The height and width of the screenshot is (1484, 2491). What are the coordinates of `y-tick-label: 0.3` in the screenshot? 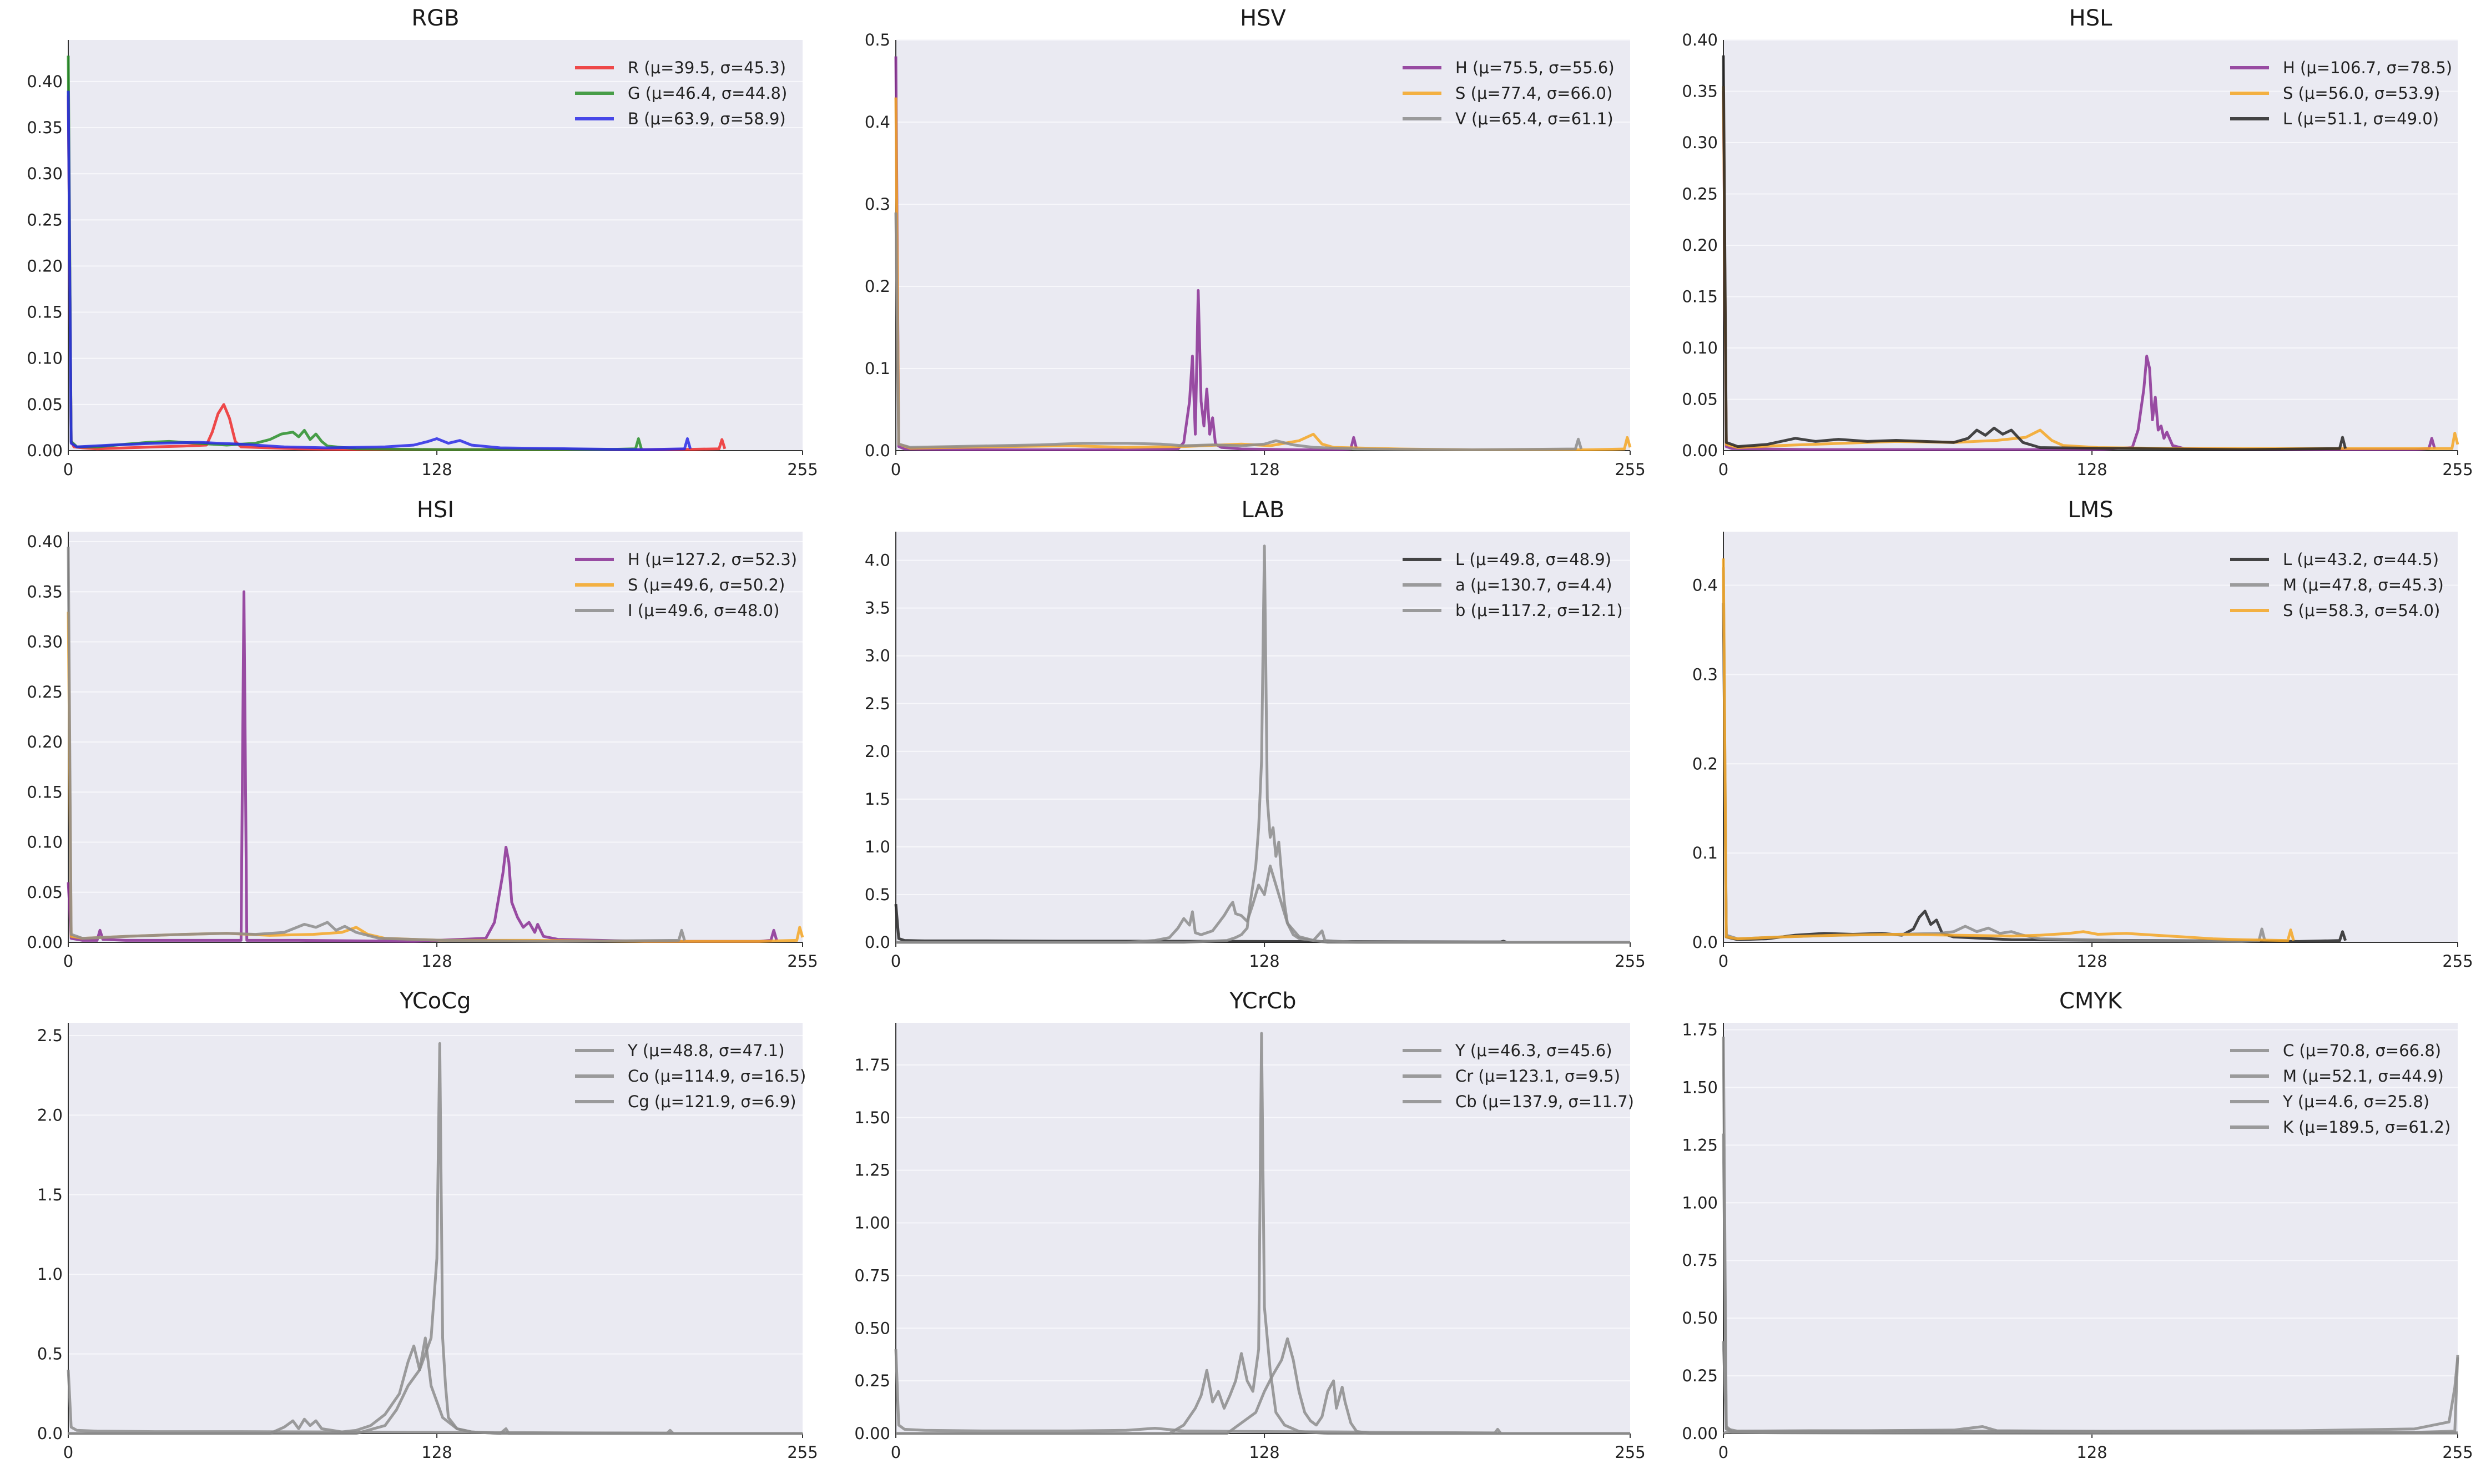 It's located at (877, 204).